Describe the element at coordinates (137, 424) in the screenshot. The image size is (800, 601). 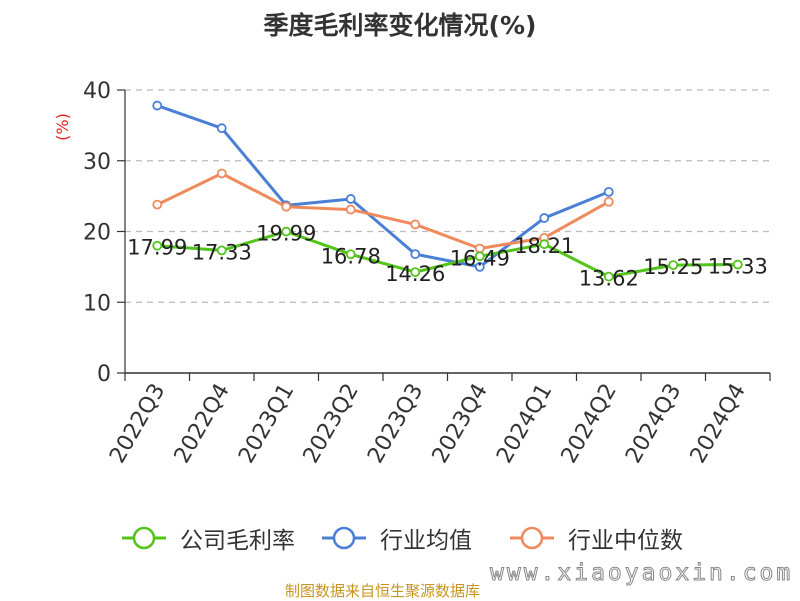
I see `x-tick-label: 2022Q3` at that location.